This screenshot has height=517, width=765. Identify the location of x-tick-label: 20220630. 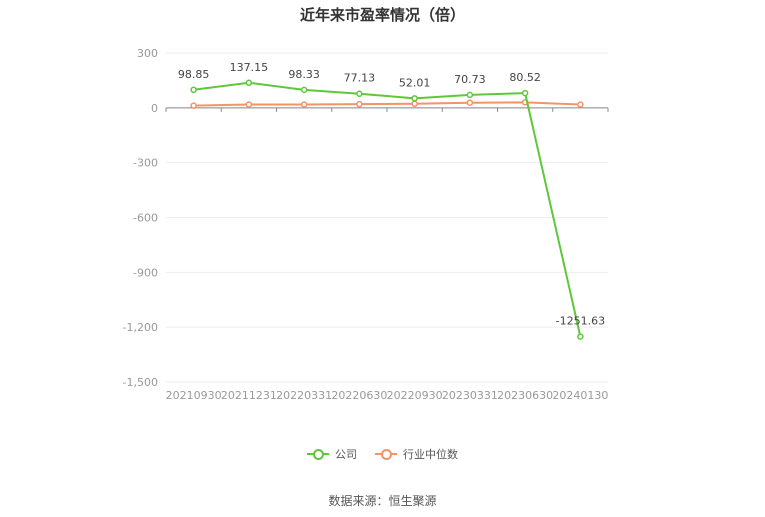
(359, 395).